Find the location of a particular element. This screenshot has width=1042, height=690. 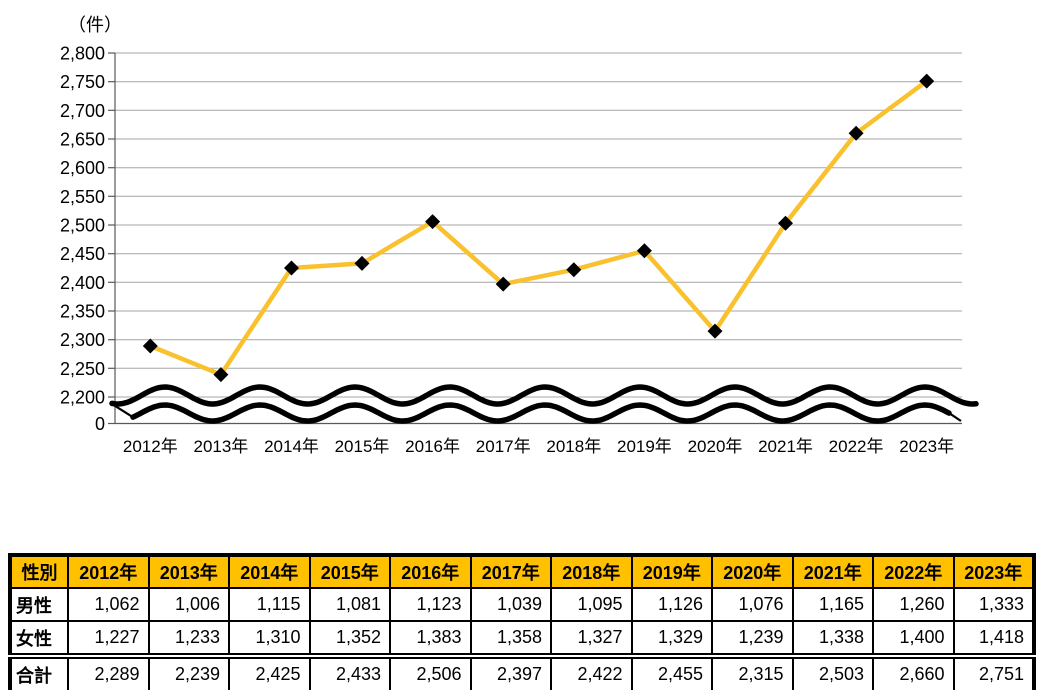

value-cell: 2,751 is located at coordinates (993, 671).